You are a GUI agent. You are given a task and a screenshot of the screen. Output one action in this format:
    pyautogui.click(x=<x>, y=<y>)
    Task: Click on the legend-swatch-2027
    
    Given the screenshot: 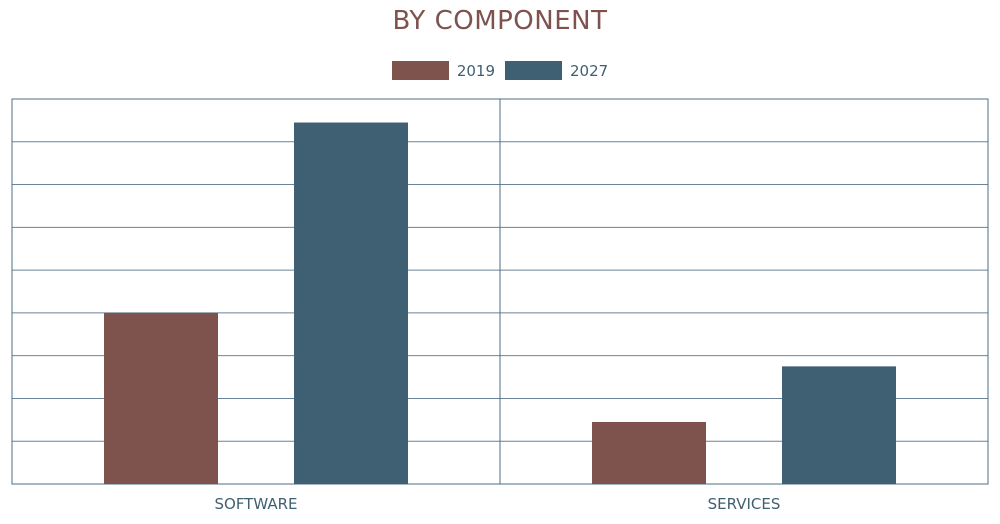 What is the action you would take?
    pyautogui.click(x=533, y=70)
    